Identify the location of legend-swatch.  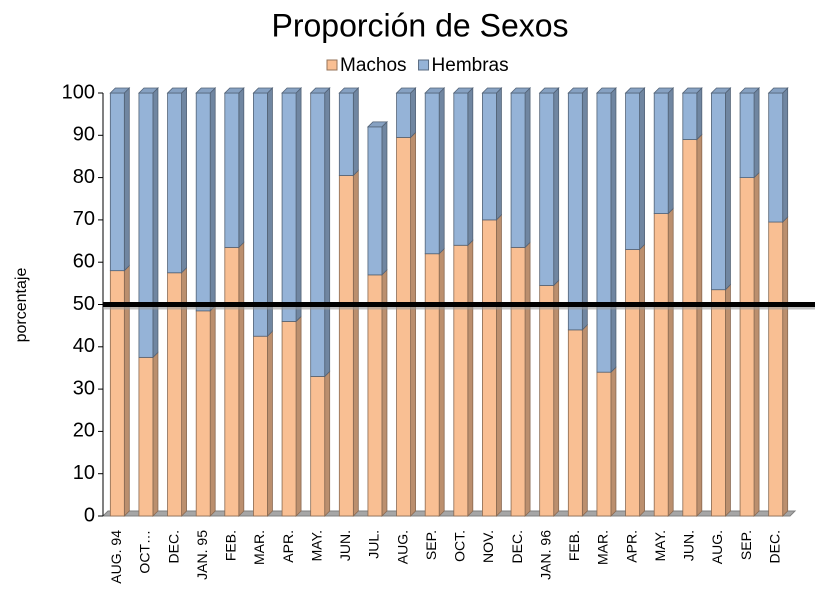
(332, 65).